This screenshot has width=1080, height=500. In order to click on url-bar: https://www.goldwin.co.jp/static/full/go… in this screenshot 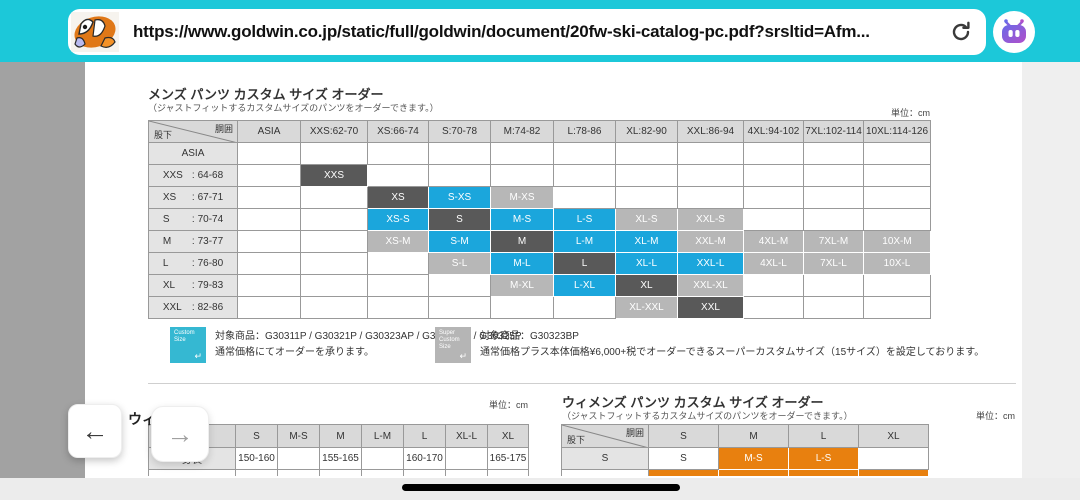, I will do `click(527, 32)`.